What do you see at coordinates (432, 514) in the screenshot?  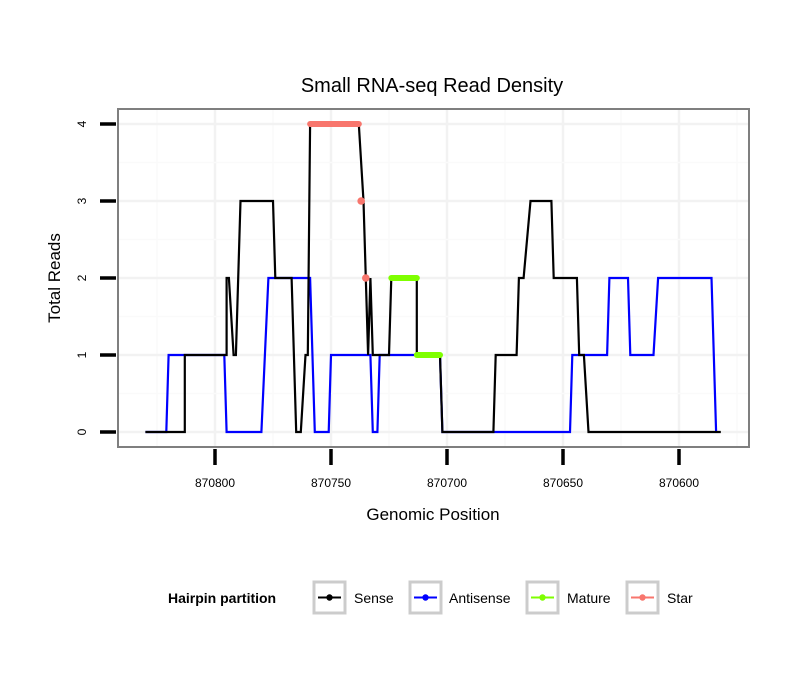 I see `x-axis-title: Genomic Position` at bounding box center [432, 514].